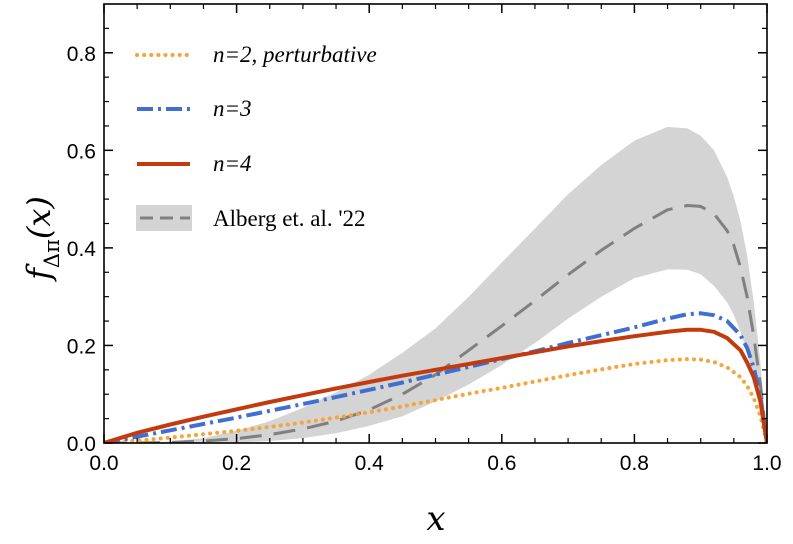  What do you see at coordinates (634, 463) in the screenshot?
I see `x-tick-label: 0.8` at bounding box center [634, 463].